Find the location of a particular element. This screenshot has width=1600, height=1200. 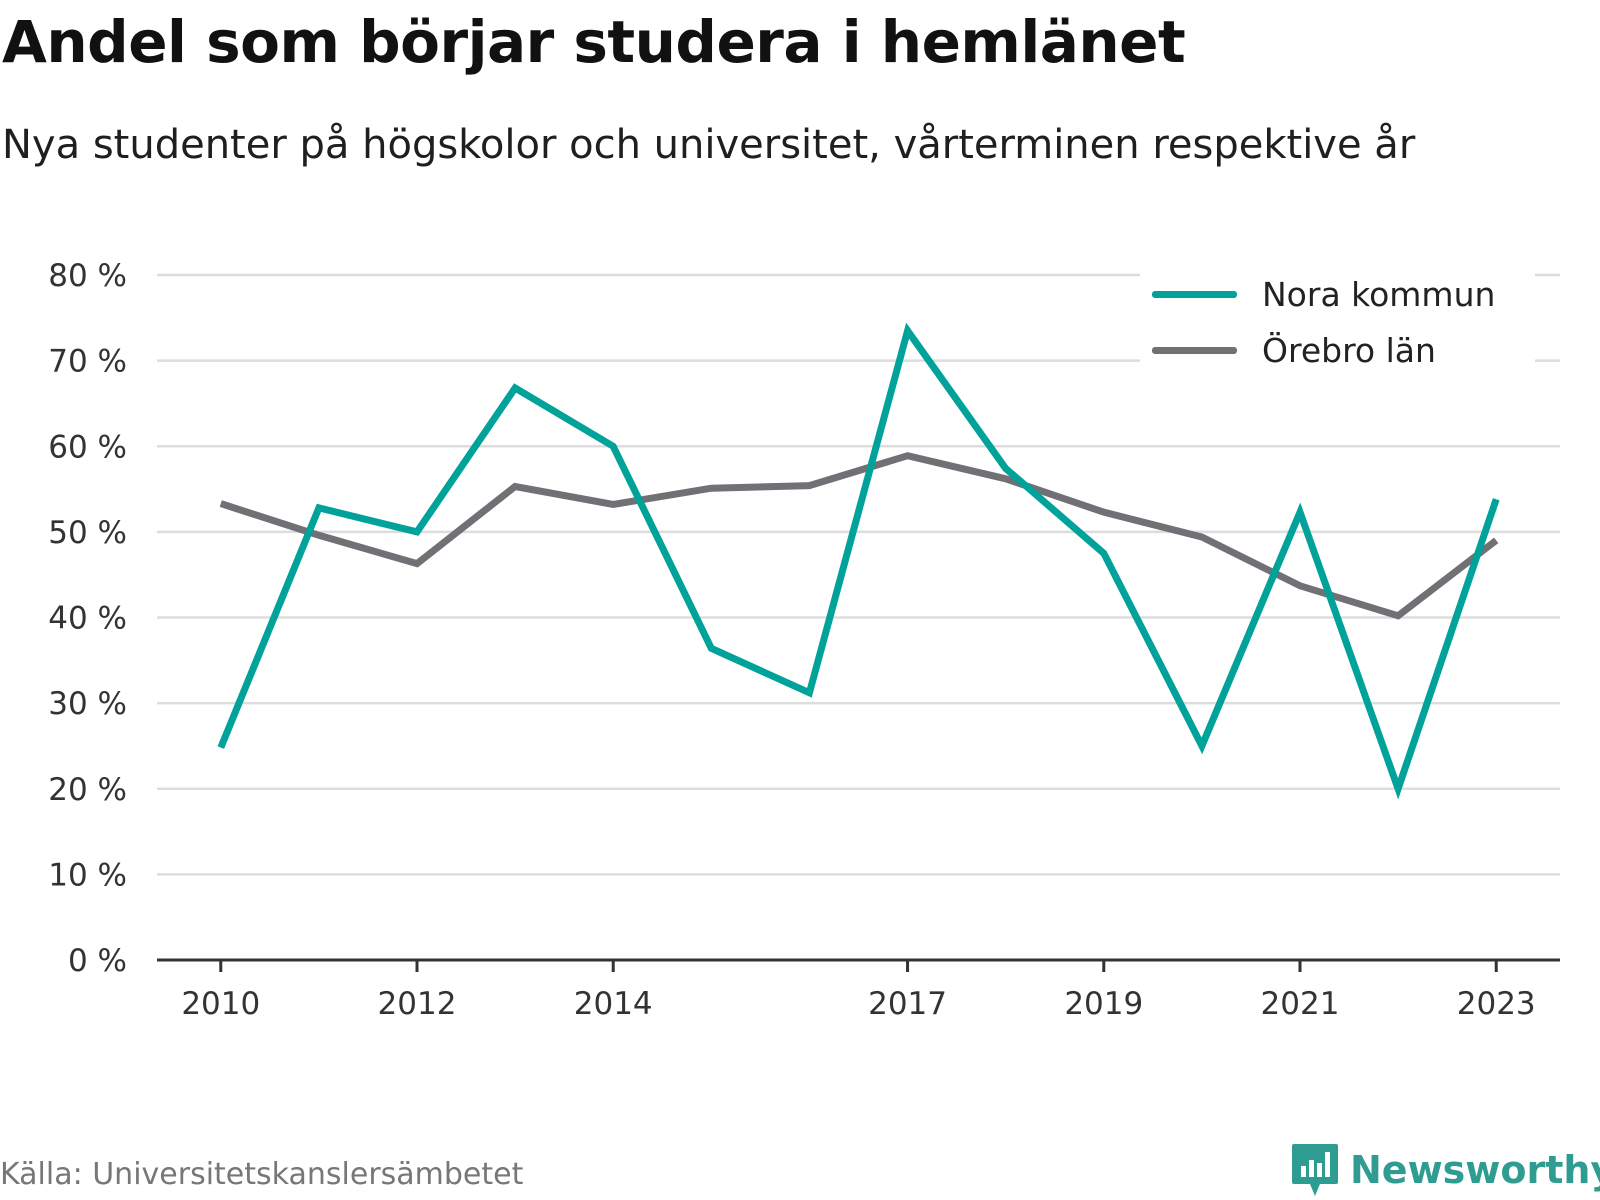

x-tick-label: 2010 is located at coordinates (220, 1004).